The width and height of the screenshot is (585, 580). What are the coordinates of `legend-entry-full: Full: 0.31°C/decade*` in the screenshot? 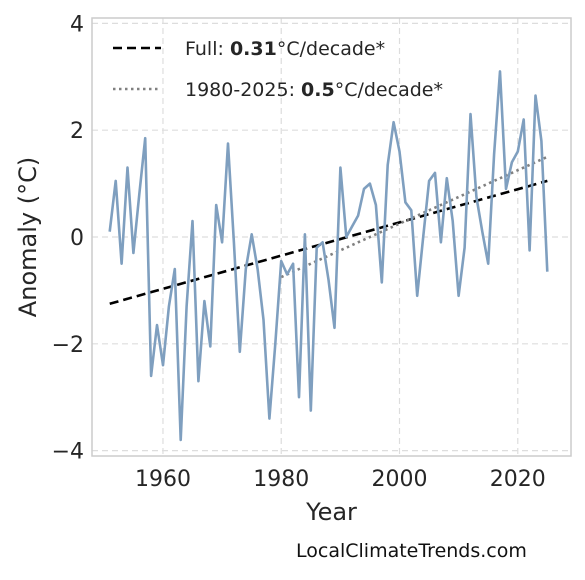 It's located at (285, 49).